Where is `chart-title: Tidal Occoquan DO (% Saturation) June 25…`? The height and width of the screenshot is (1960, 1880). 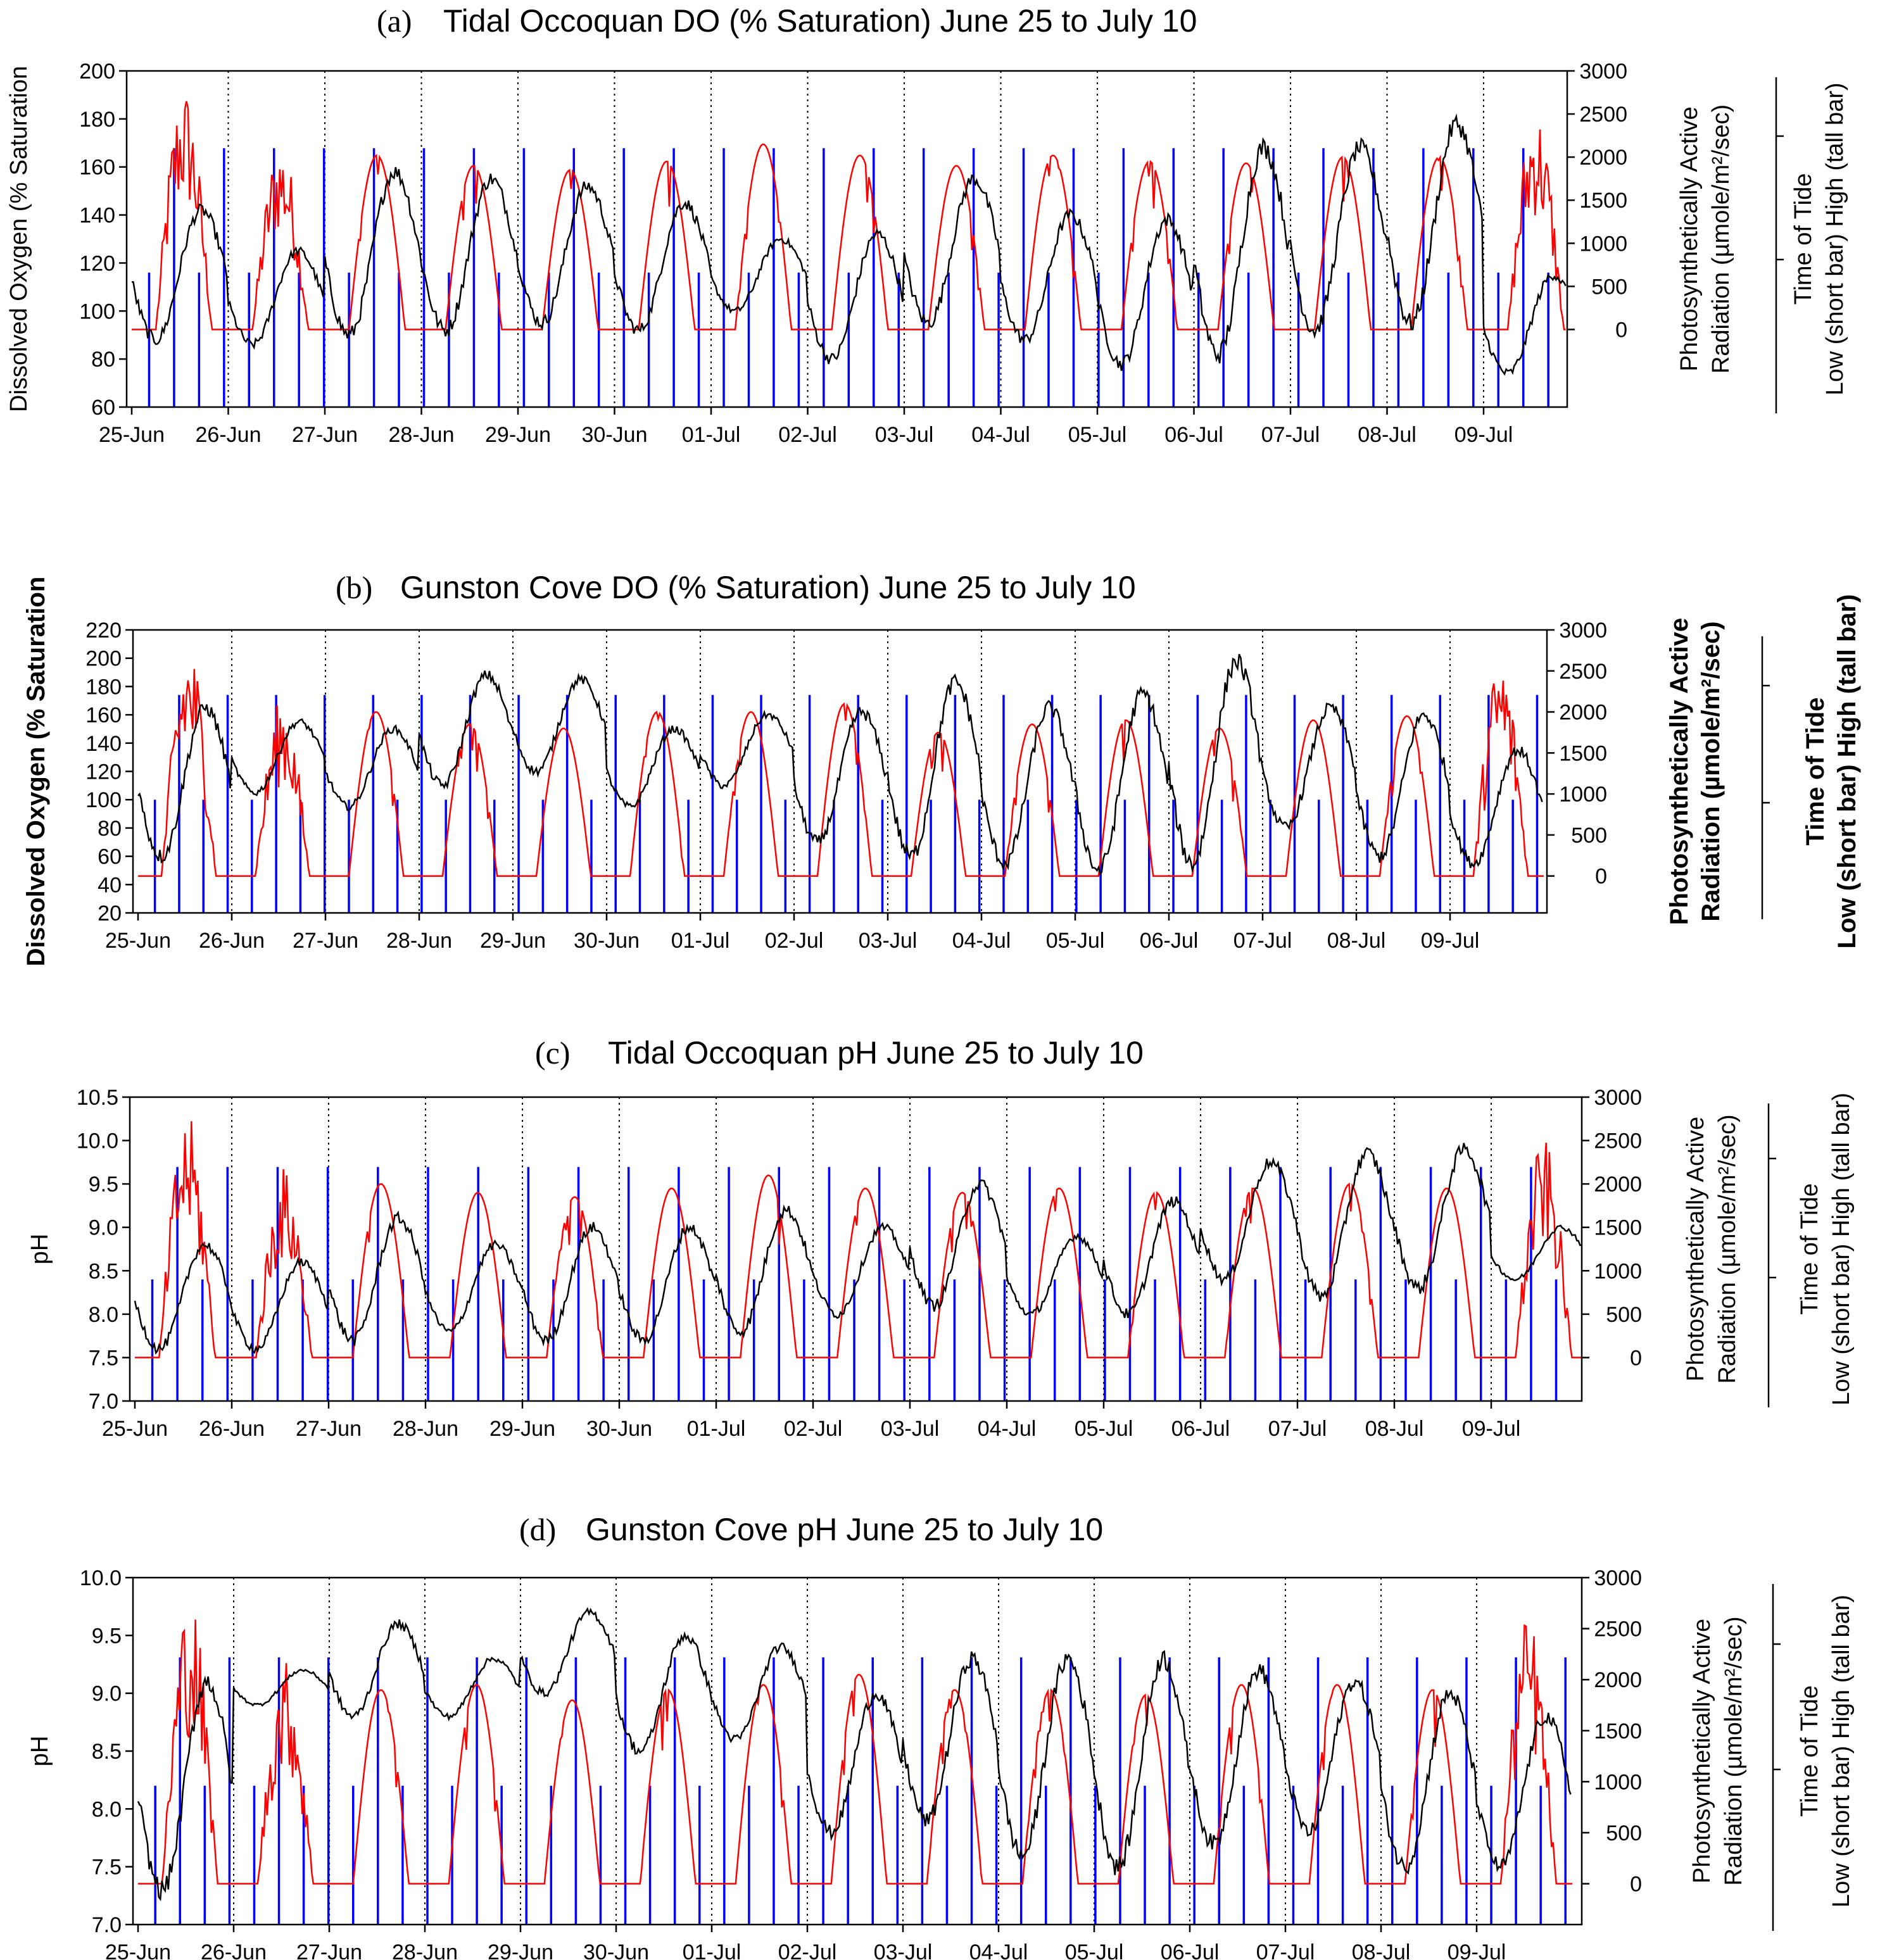
chart-title: Tidal Occoquan DO (% Saturation) June 25… is located at coordinates (820, 21).